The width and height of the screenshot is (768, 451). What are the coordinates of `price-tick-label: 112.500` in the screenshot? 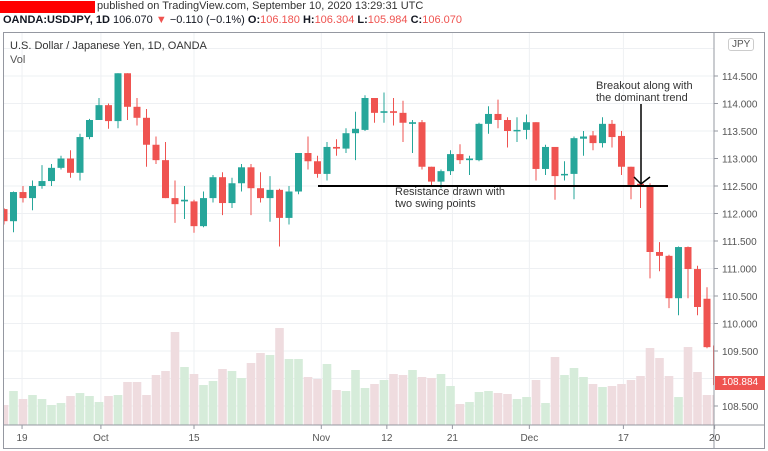 It's located at (740, 187).